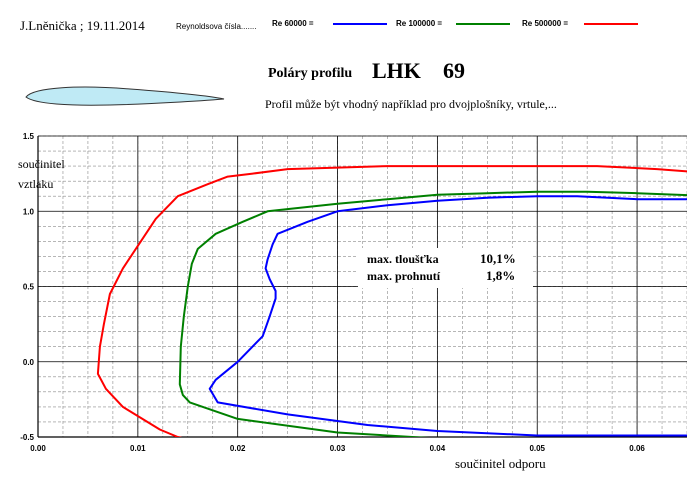  Describe the element at coordinates (500, 463) in the screenshot. I see `x-axis-label: součinitel odporu` at that location.